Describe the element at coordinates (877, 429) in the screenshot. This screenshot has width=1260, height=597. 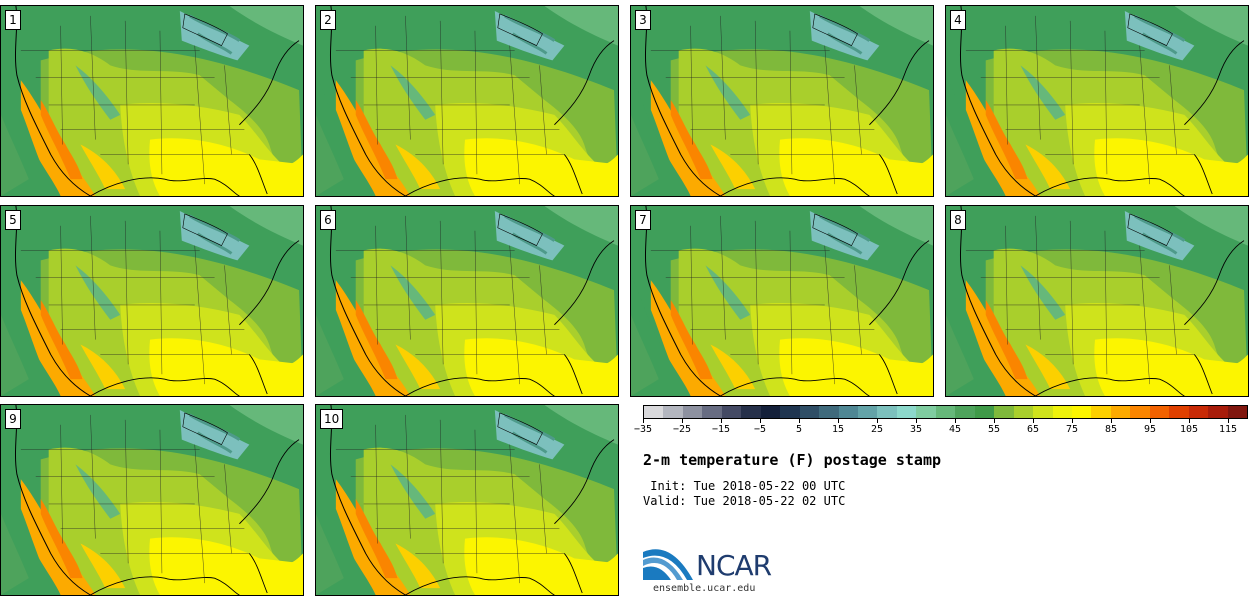
I see `colorbar-tick-label: 25` at that location.